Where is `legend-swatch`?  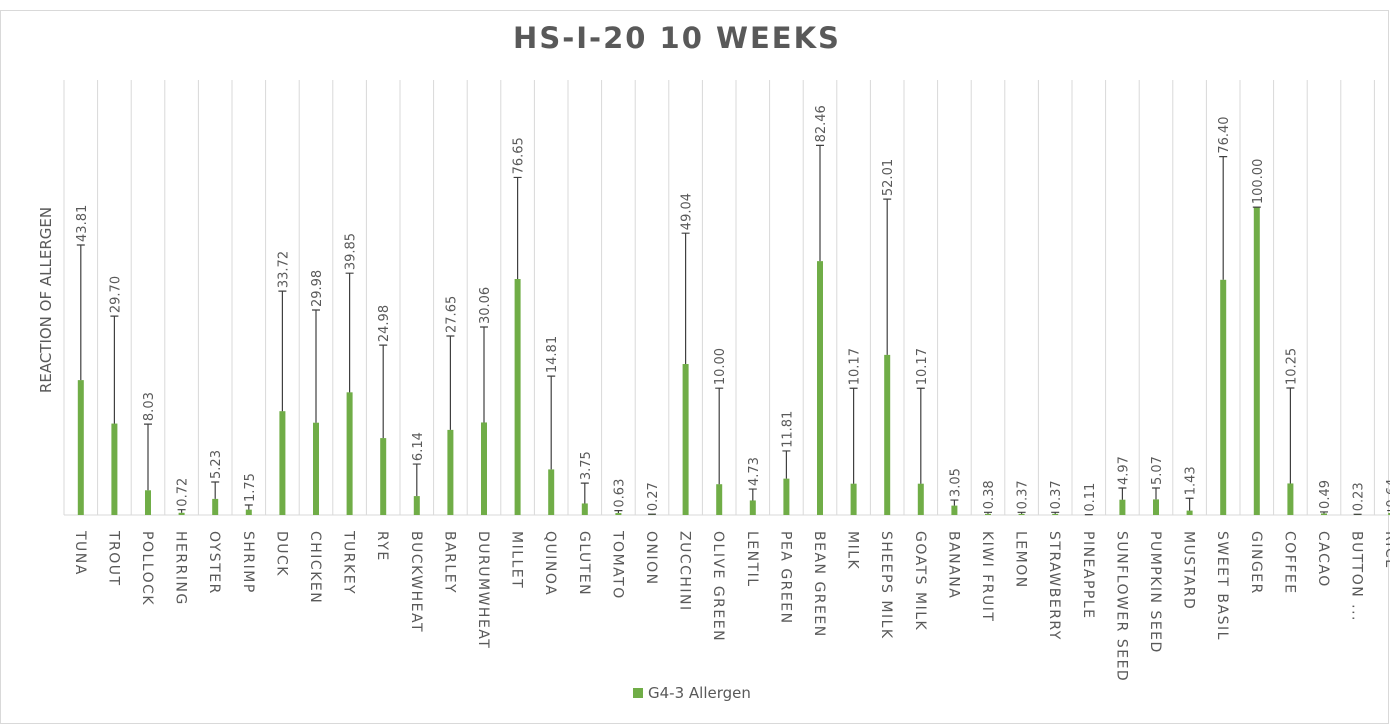
legend-swatch is located at coordinates (638, 693).